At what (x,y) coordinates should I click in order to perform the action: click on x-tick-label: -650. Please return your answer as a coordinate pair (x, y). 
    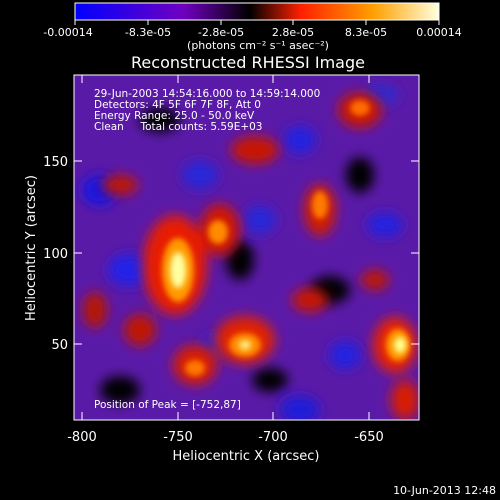
    Looking at the image, I should click on (369, 437).